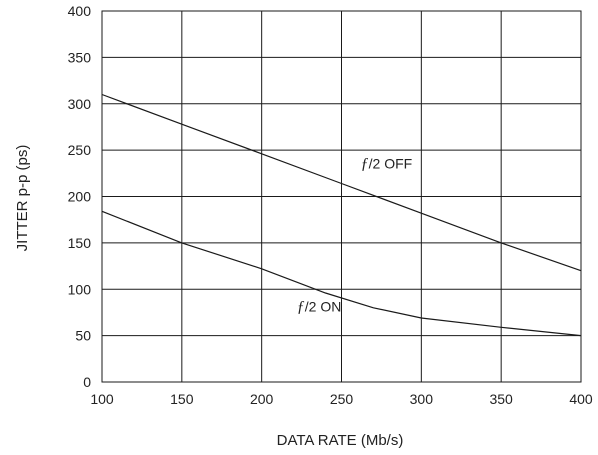 The width and height of the screenshot is (598, 455). I want to click on y-tick-label-350: 350, so click(80, 57).